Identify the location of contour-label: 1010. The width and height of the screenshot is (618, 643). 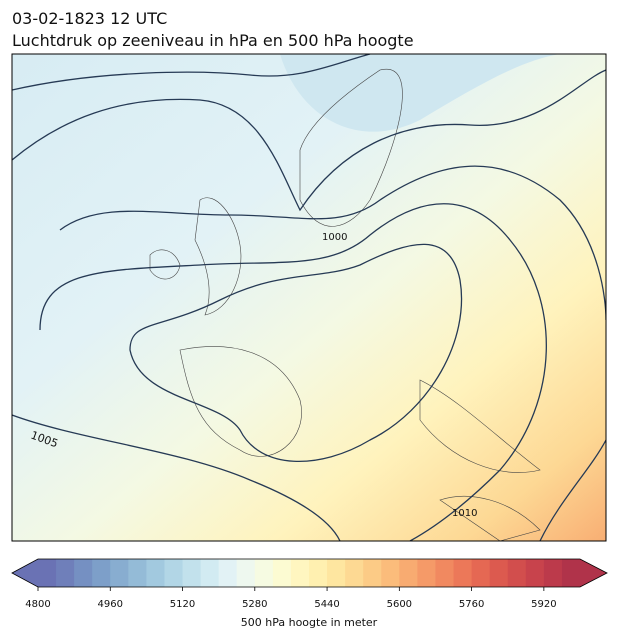
(464, 513).